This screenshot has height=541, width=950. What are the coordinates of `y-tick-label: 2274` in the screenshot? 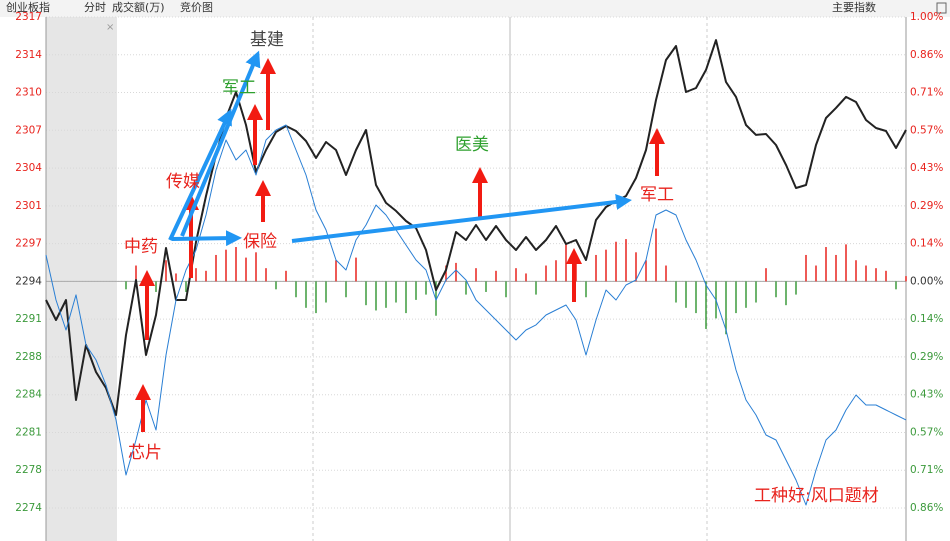 It's located at (28, 508).